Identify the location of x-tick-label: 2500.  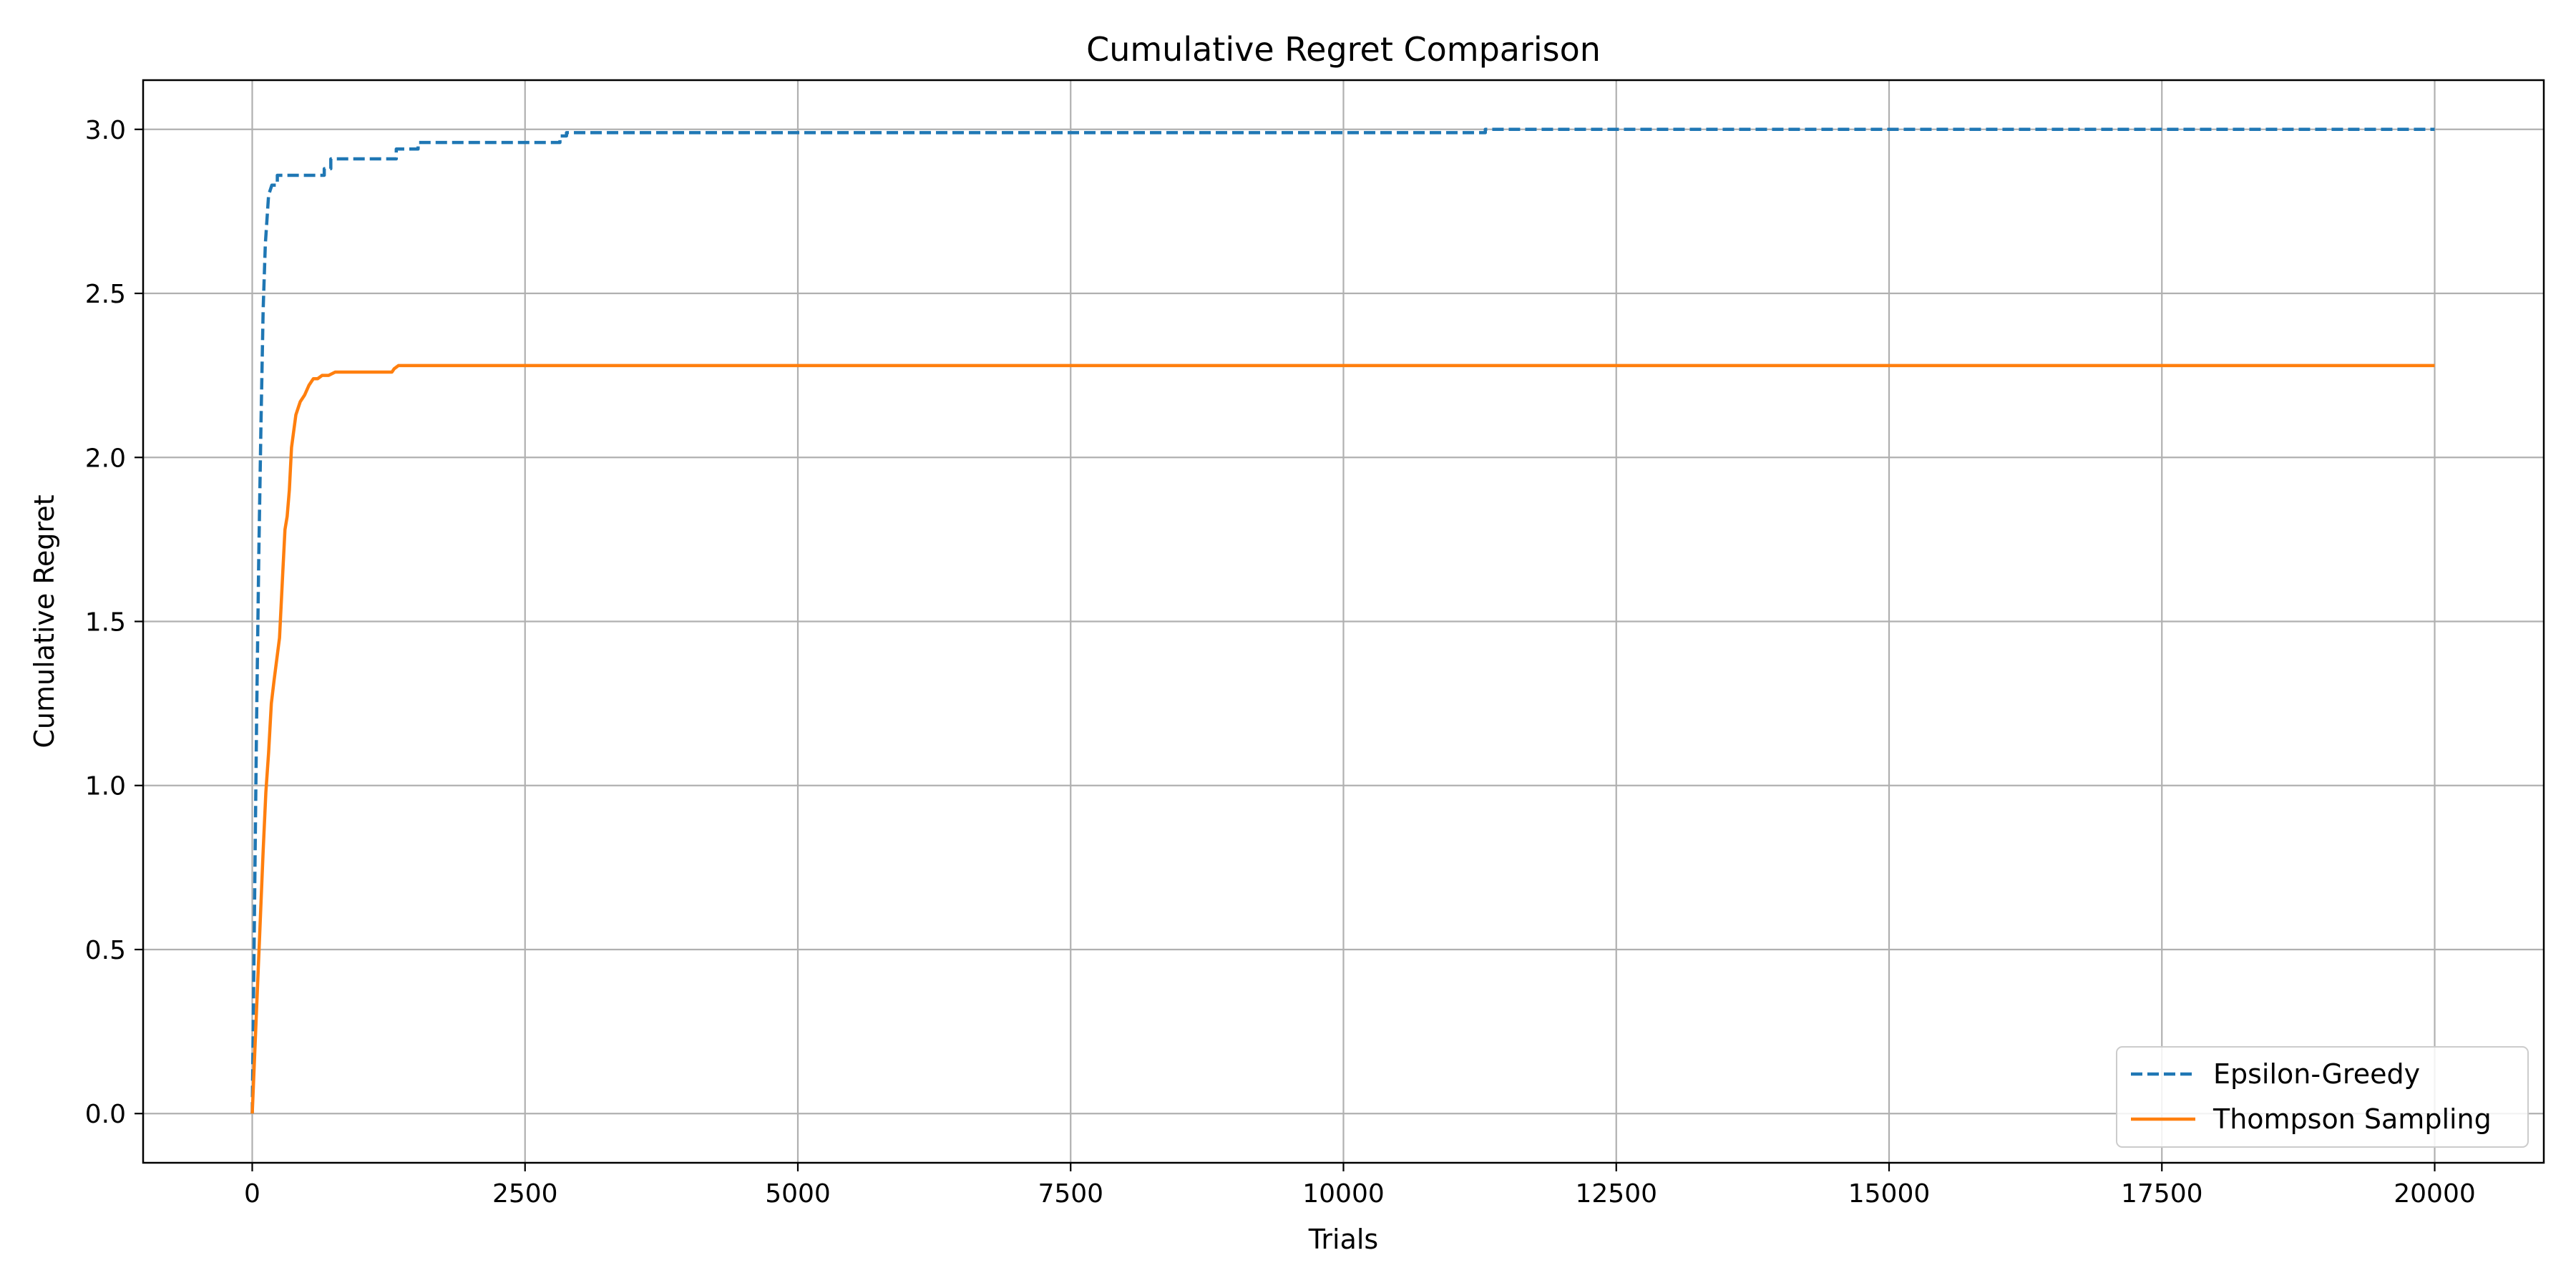
(525, 1194).